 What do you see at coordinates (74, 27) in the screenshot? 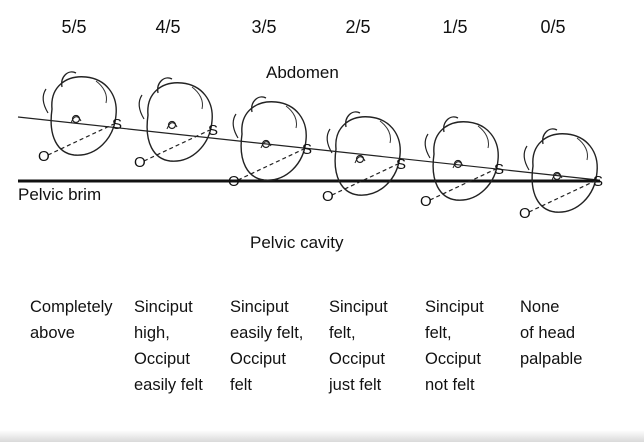
I see `fraction-label-5-of-5: 5/5` at bounding box center [74, 27].